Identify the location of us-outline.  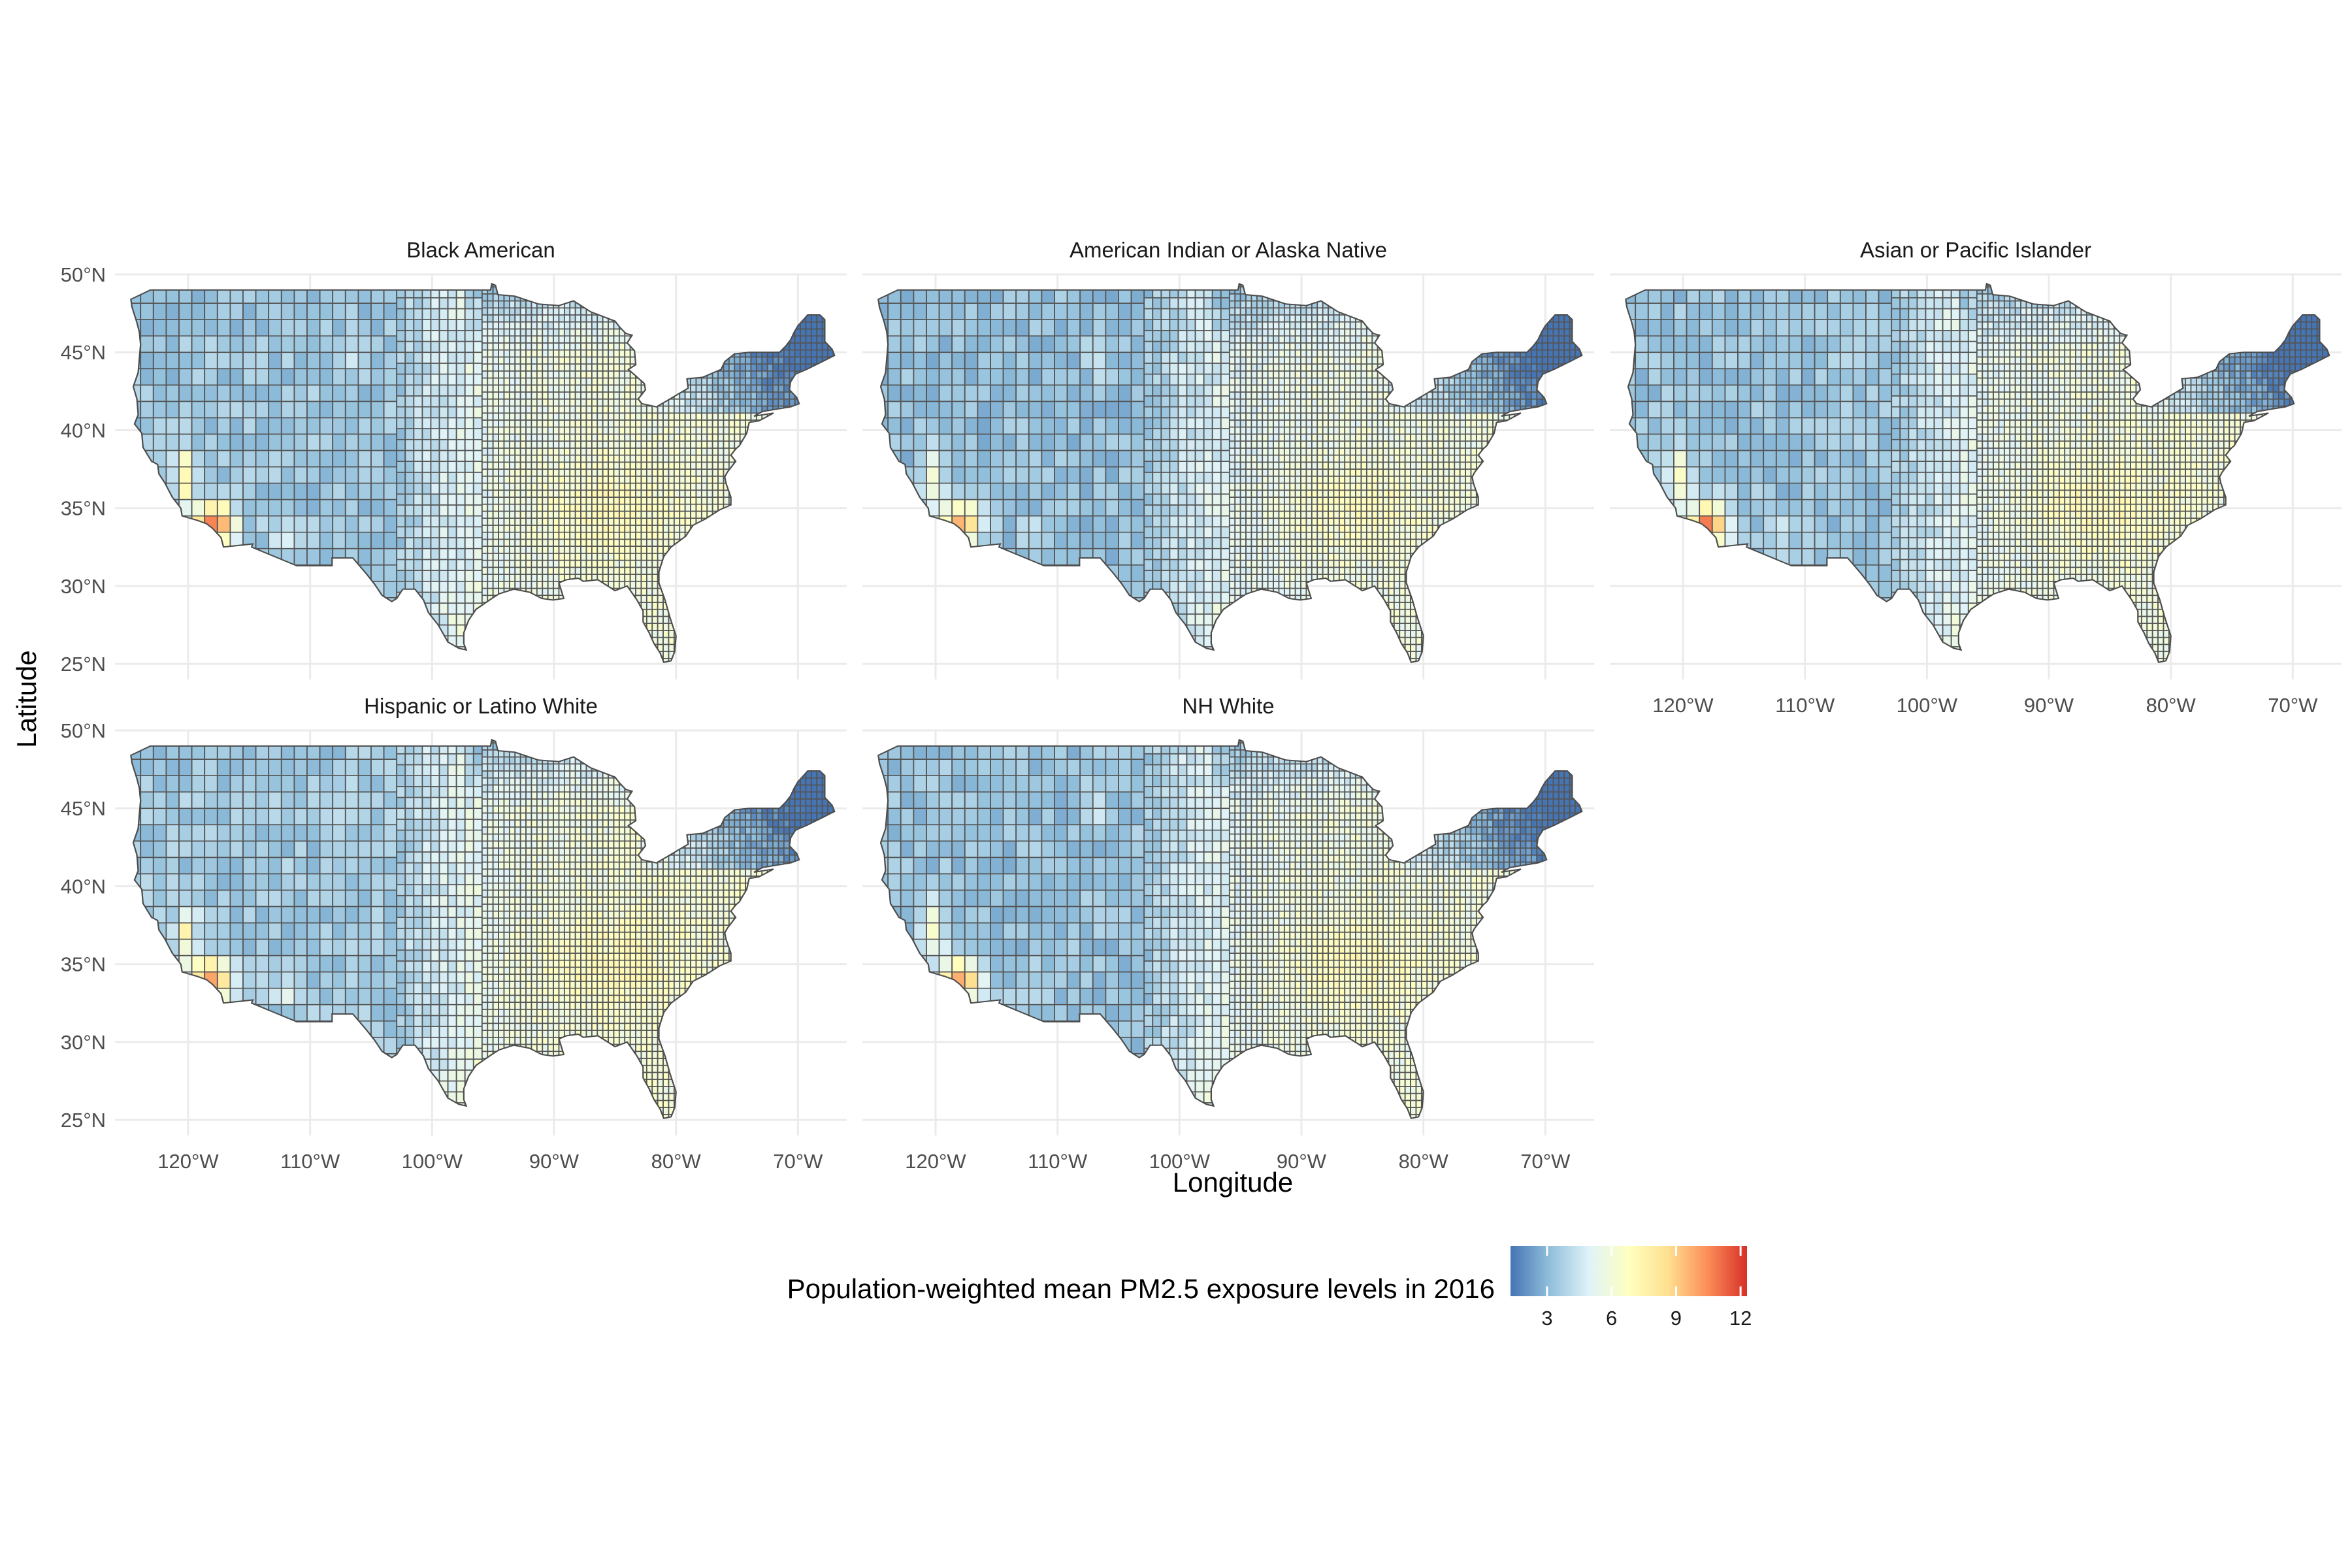
(483, 472).